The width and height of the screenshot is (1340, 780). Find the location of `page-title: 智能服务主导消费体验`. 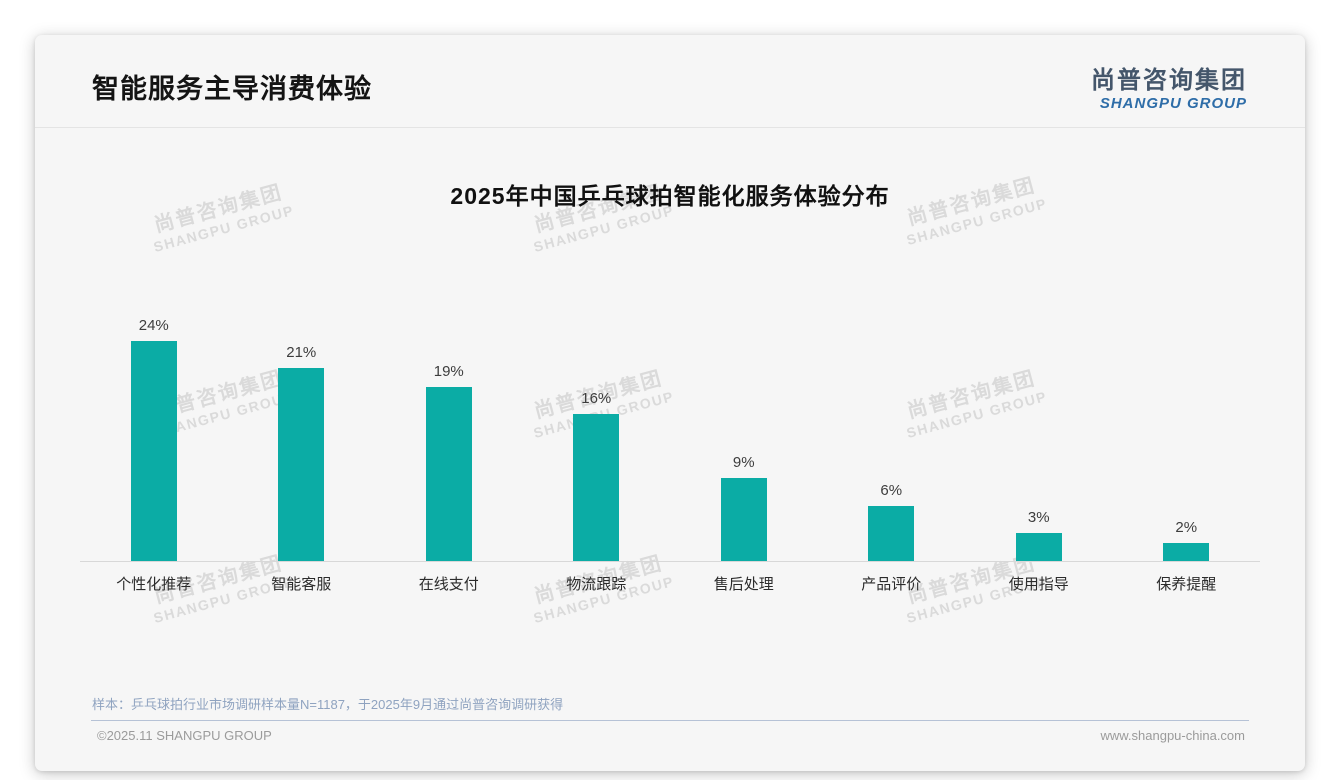

page-title: 智能服务主导消费体验 is located at coordinates (232, 89).